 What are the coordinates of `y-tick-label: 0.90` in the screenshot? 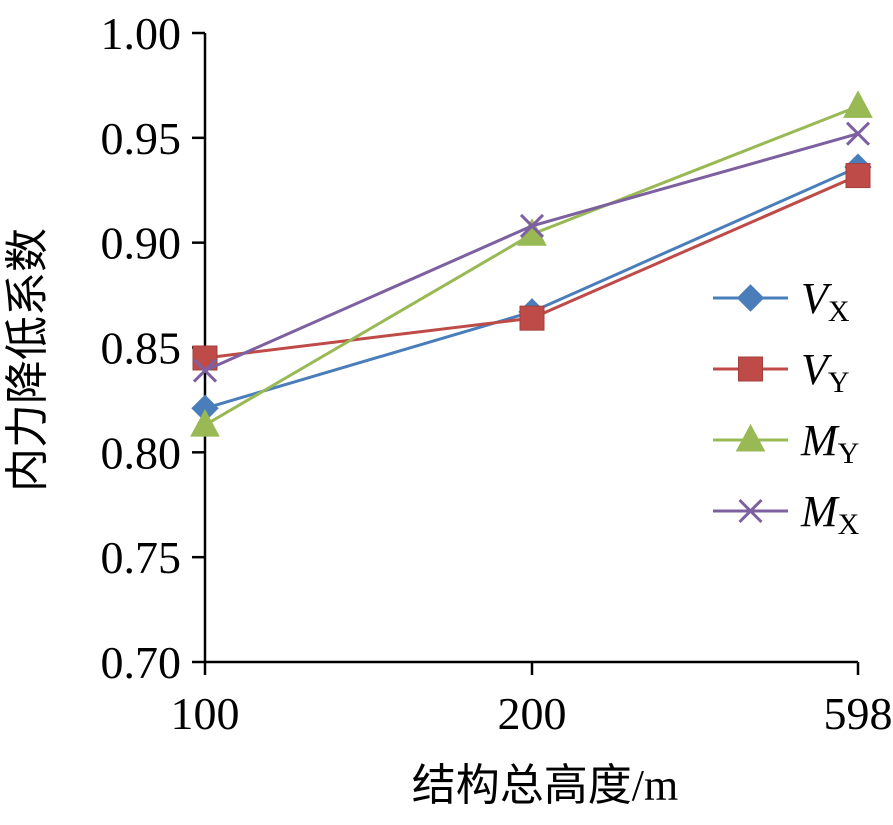 It's located at (141, 243).